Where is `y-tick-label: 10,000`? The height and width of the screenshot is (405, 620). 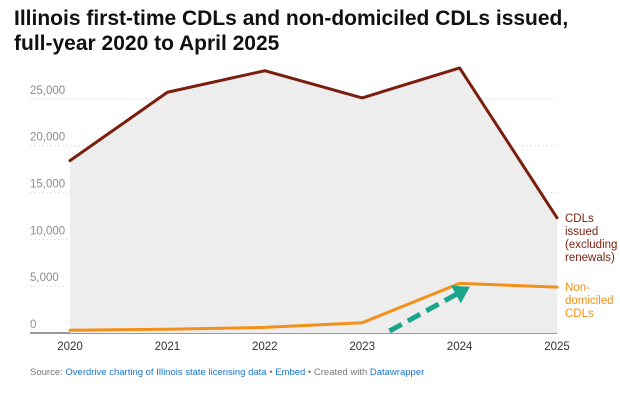
y-tick-label: 10,000 is located at coordinates (47, 231).